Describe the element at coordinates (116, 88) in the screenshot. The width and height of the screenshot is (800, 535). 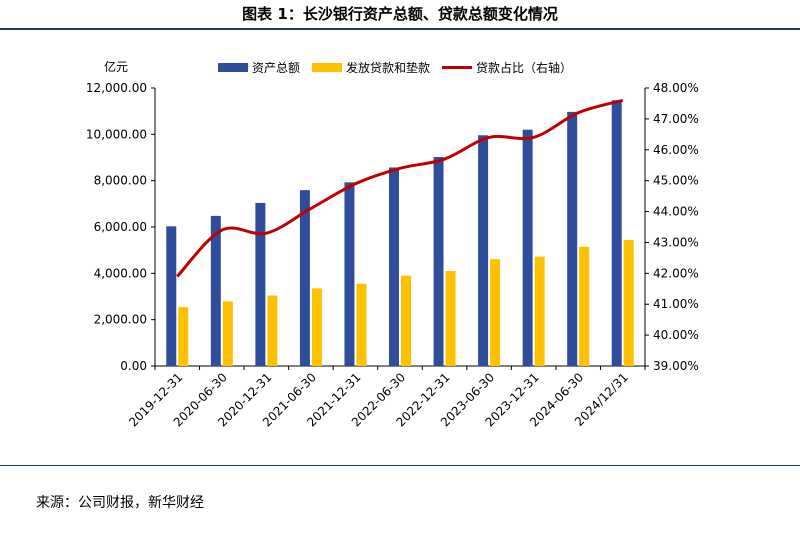
I see `y-left-tick-label: 12,000.00` at that location.